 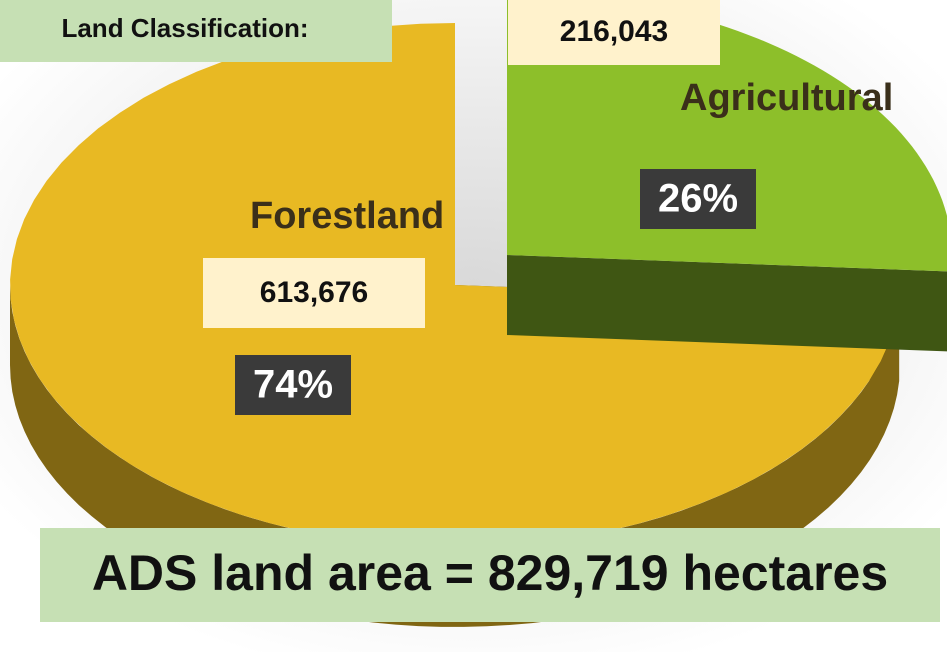 What do you see at coordinates (786, 98) in the screenshot?
I see `slice-label: Agricultural` at bounding box center [786, 98].